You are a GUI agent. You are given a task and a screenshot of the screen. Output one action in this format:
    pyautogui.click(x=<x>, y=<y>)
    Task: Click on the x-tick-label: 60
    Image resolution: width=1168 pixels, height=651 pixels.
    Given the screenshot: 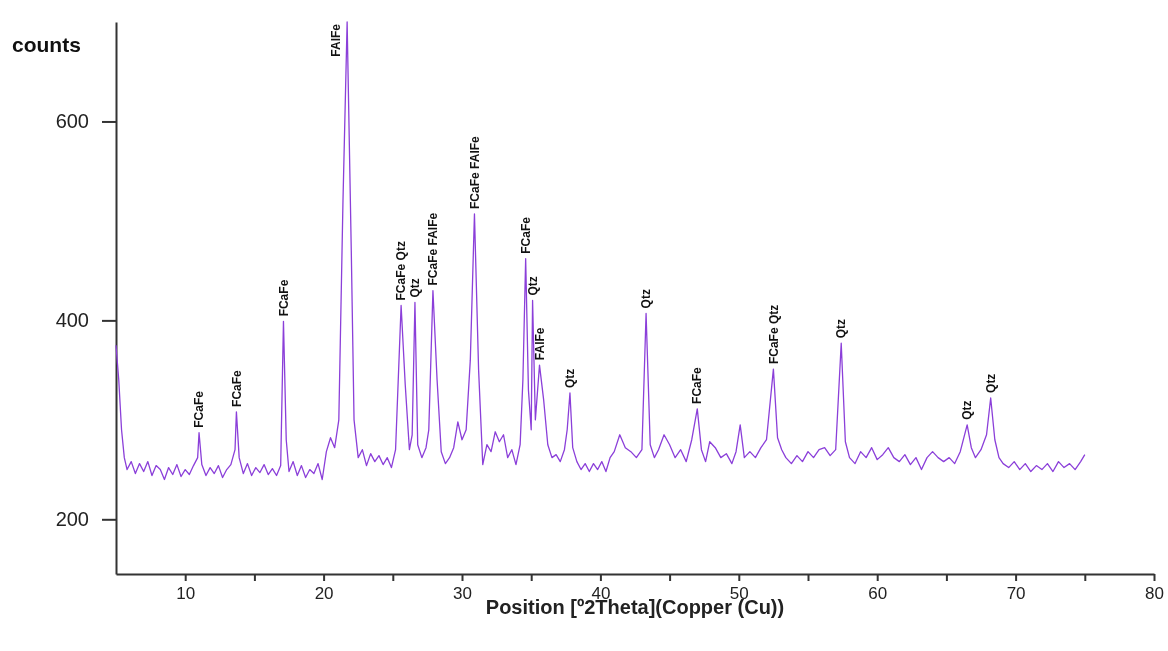 What is the action you would take?
    pyautogui.click(x=878, y=594)
    